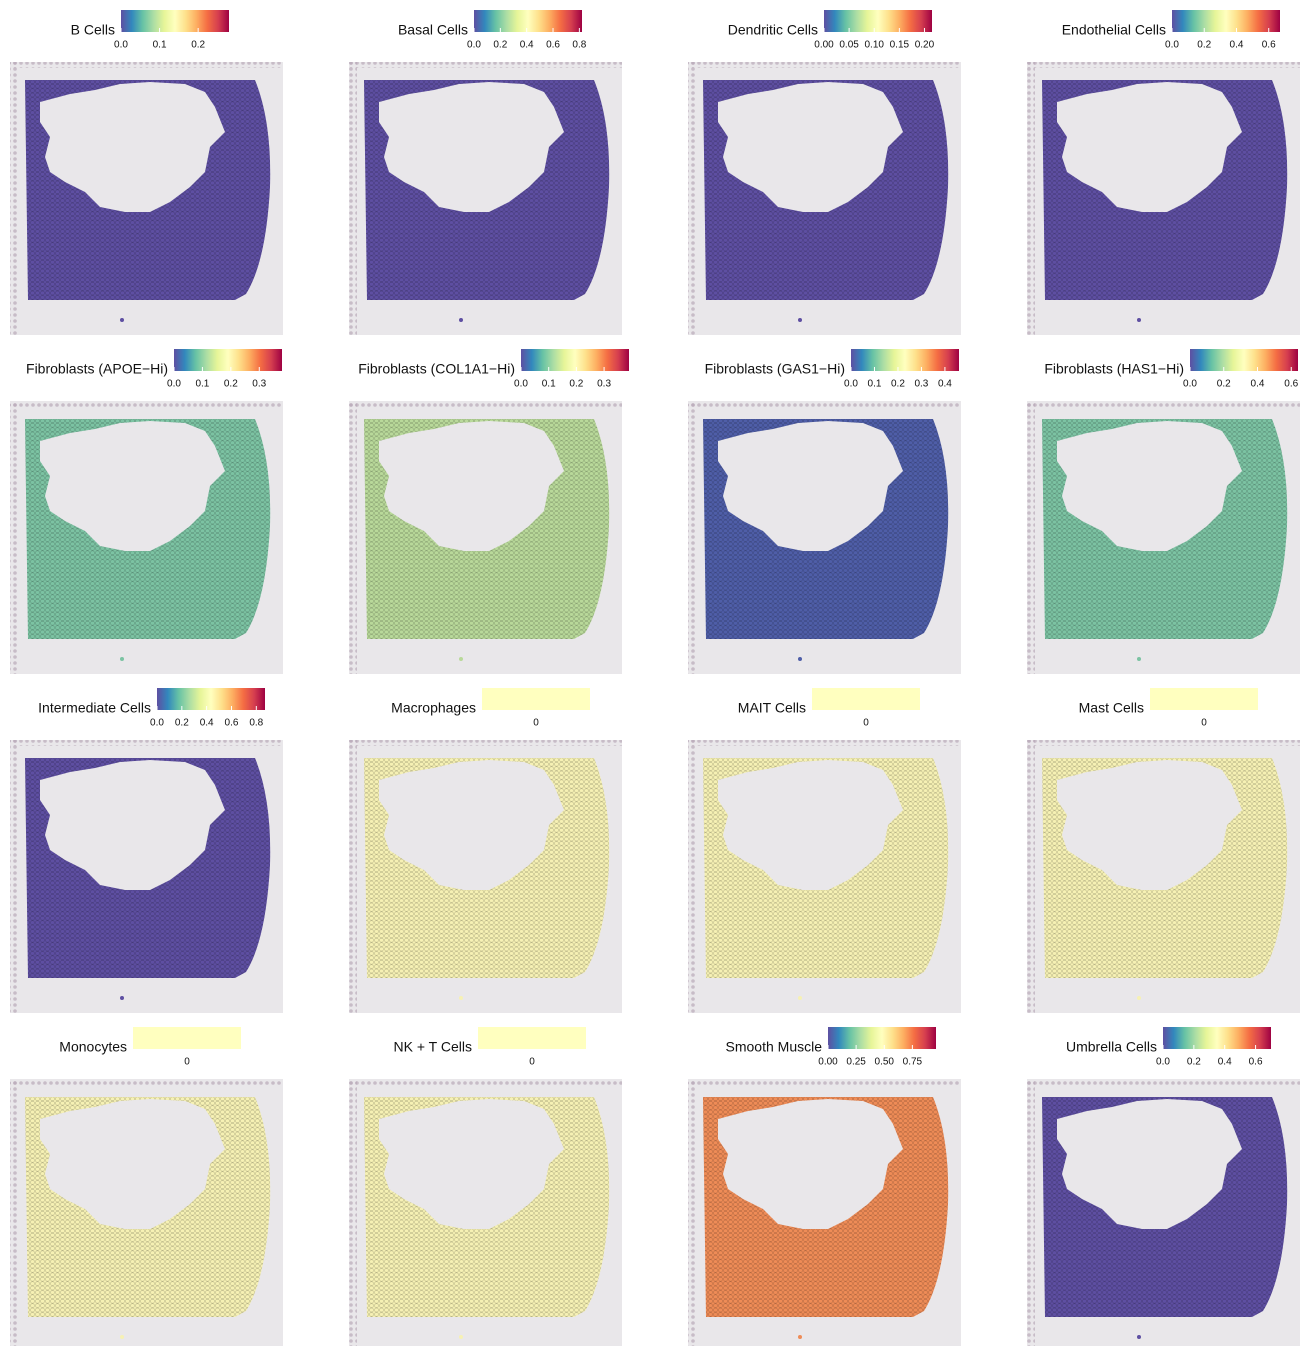 The width and height of the screenshot is (1303, 1346). Describe the element at coordinates (772, 708) in the screenshot. I see `panel-title: MAIT Cells` at that location.